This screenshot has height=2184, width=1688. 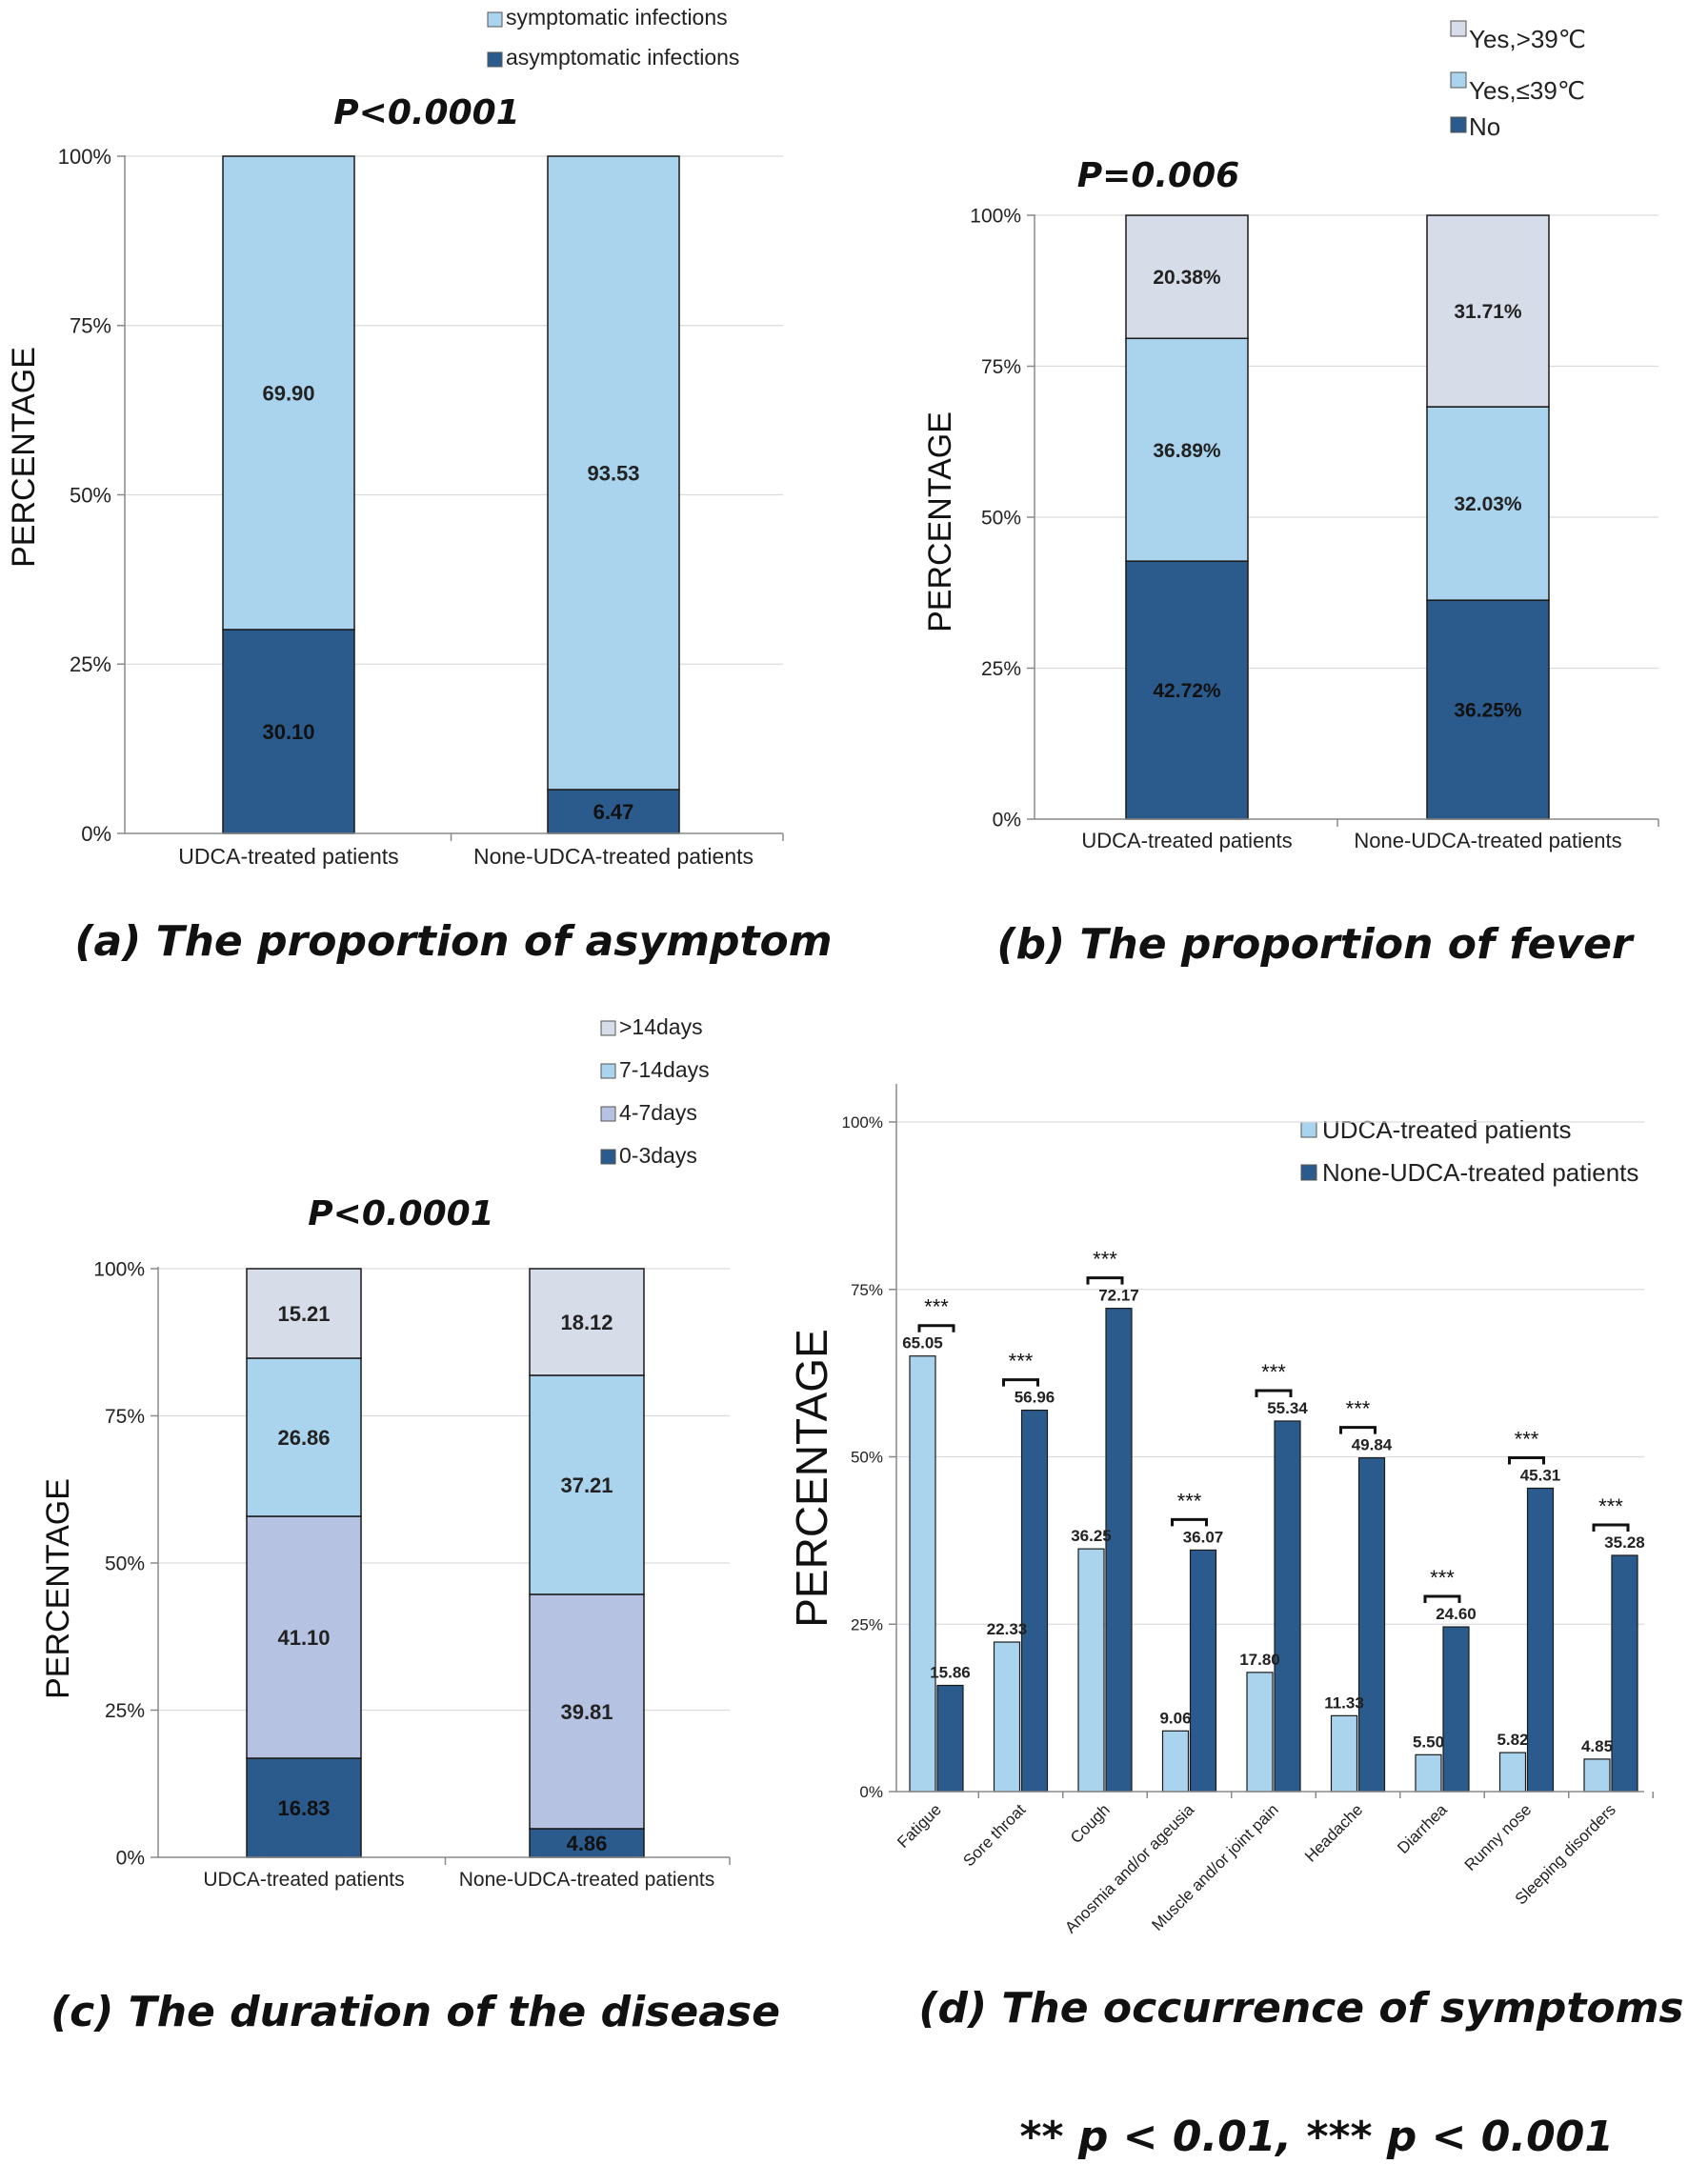 I want to click on data-label: 56.96, so click(x=1035, y=1398).